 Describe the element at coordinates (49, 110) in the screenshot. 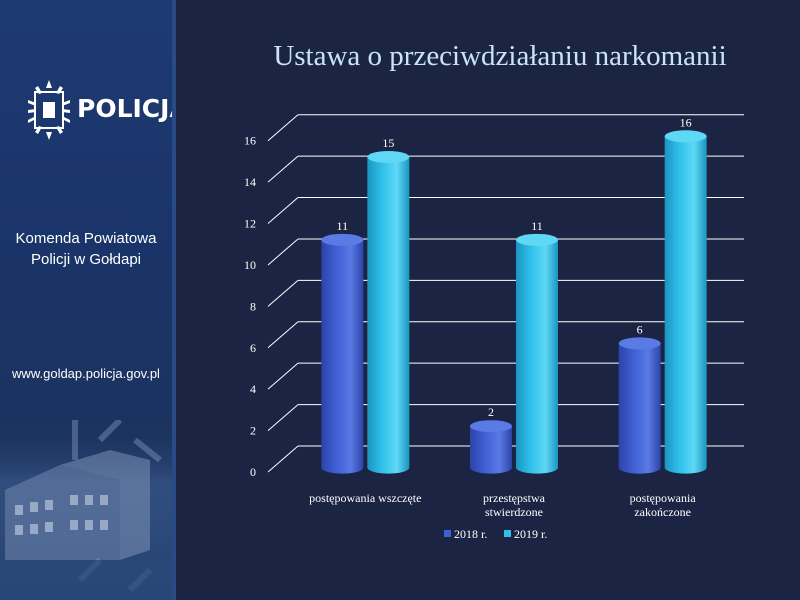

I see `police-star-icon` at that location.